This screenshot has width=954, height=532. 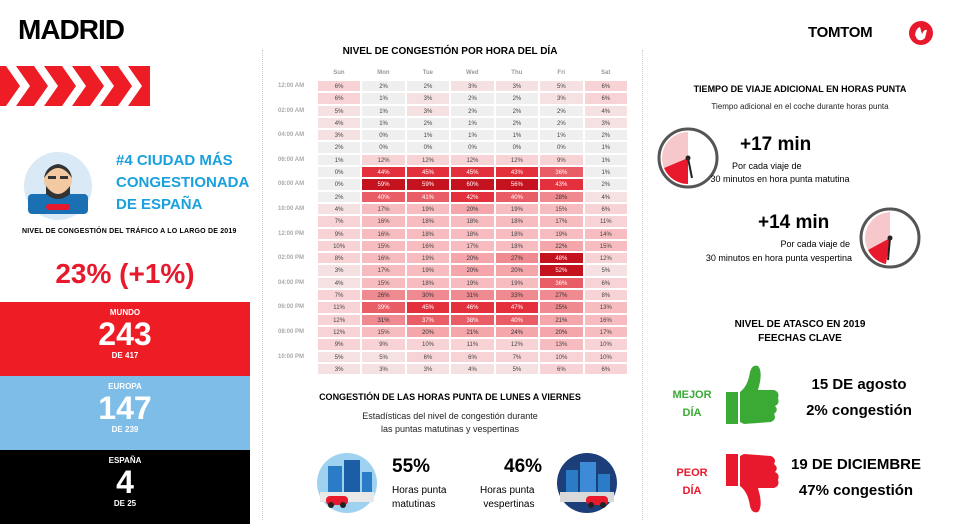 What do you see at coordinates (174, 160) in the screenshot?
I see `rank-line: #4 CIUDAD MÁS` at bounding box center [174, 160].